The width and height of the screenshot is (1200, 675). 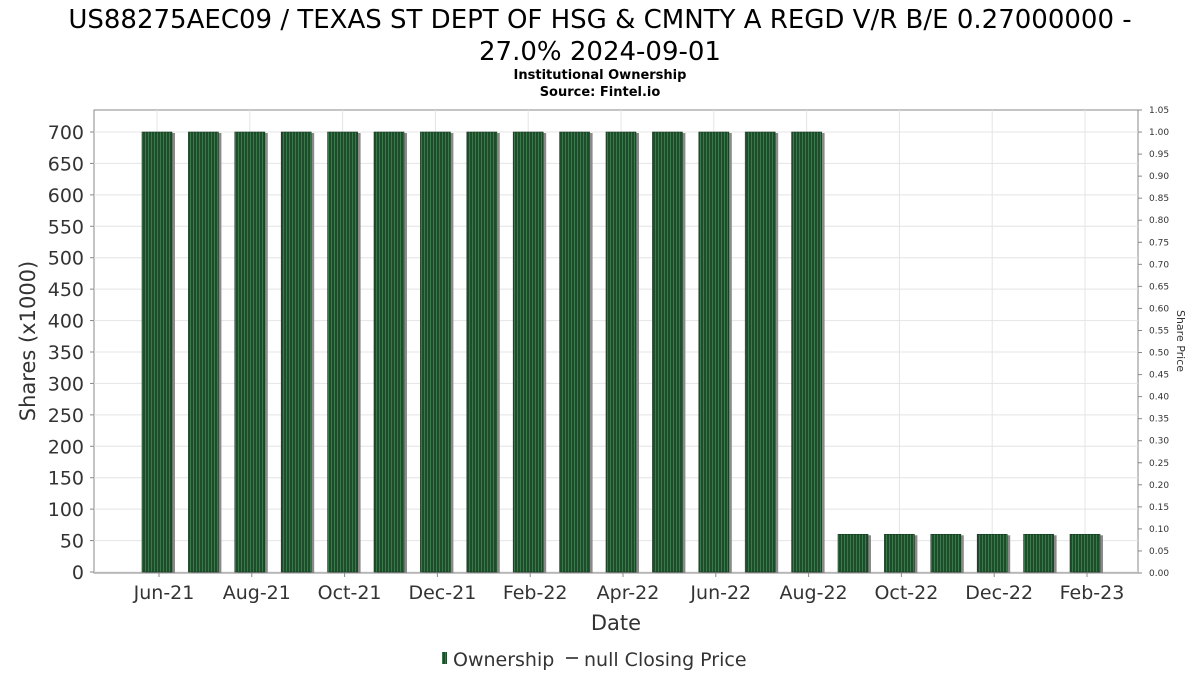 I want to click on x-tick-label: Jun-22, so click(x=720, y=593).